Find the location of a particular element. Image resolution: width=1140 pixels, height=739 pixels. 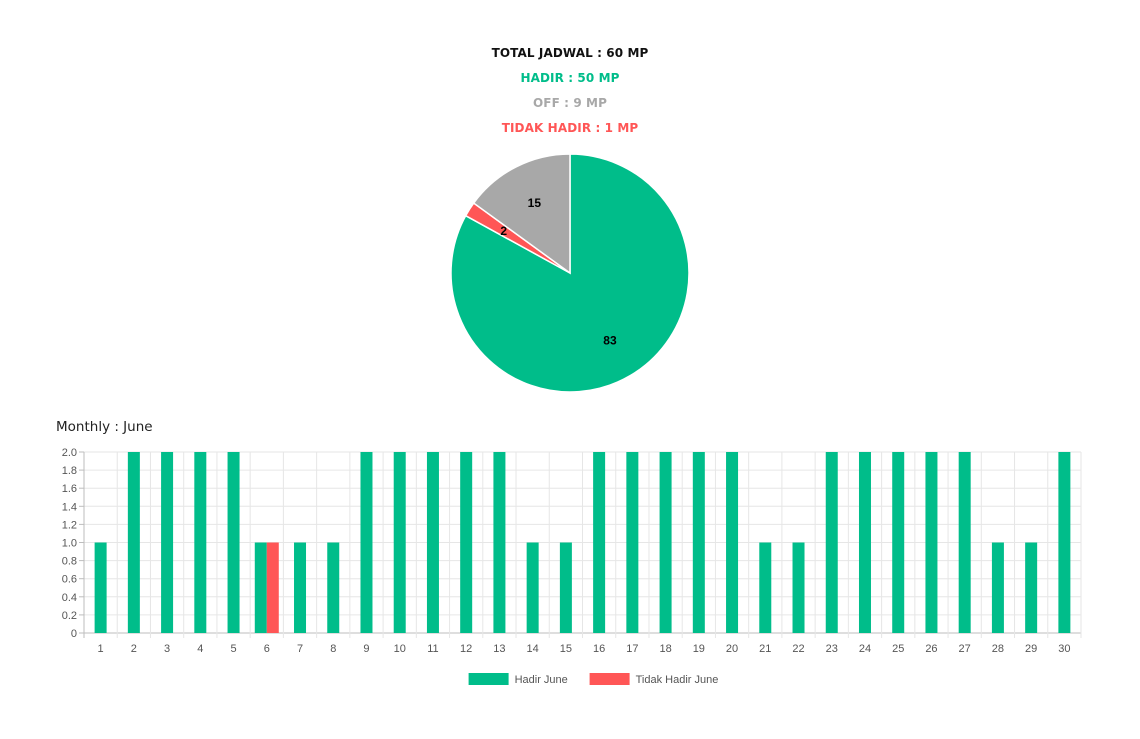

x-tick-label: 15 is located at coordinates (566, 649).